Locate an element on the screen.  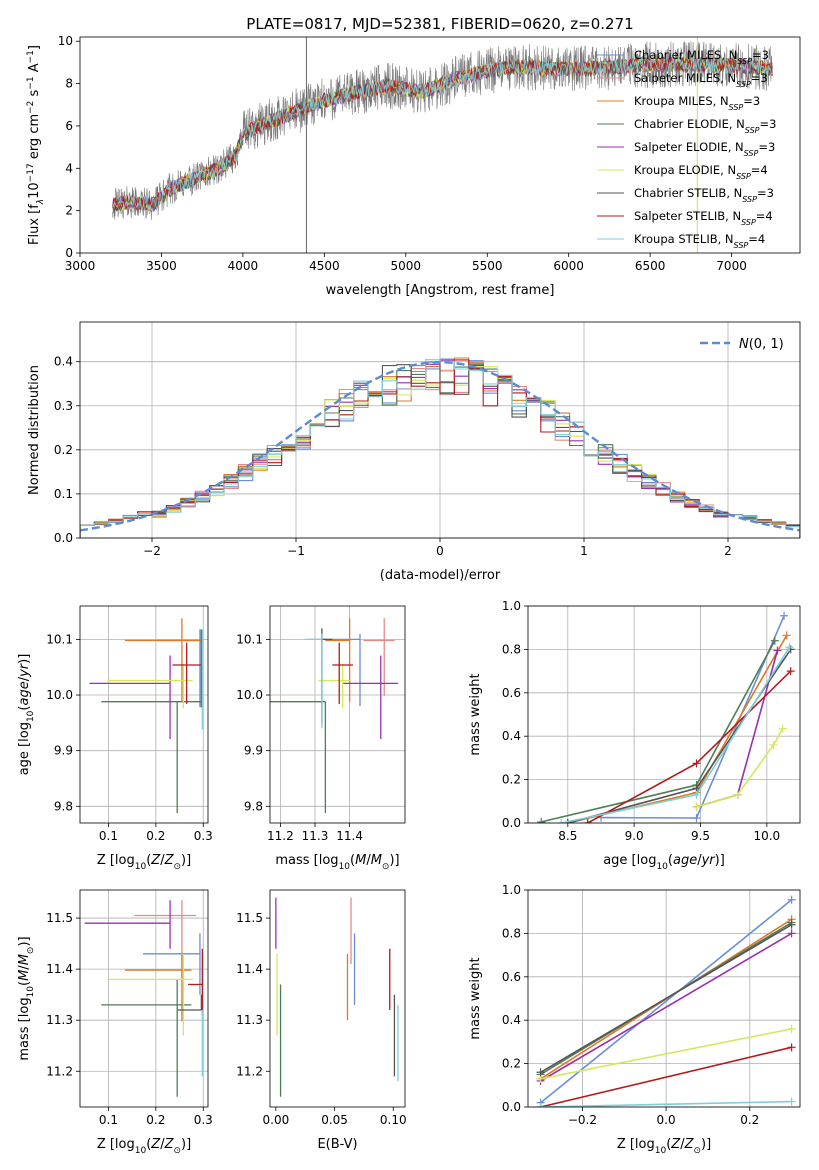
y-tick-label: 11.4 is located at coordinates (249, 969).